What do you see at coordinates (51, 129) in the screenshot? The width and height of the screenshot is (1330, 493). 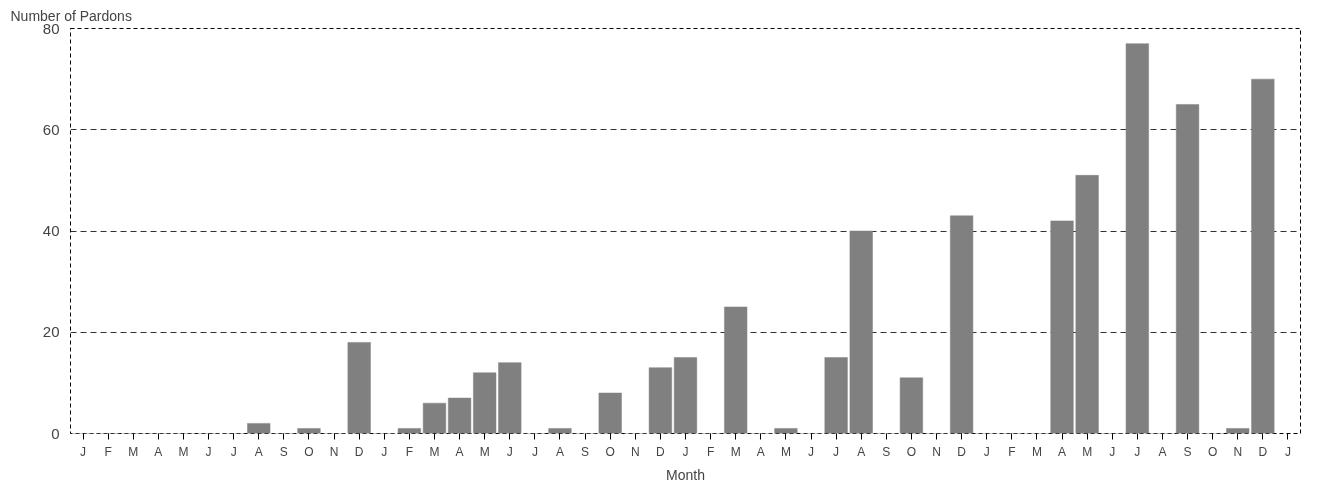 I see `y-tick-label: 60` at bounding box center [51, 129].